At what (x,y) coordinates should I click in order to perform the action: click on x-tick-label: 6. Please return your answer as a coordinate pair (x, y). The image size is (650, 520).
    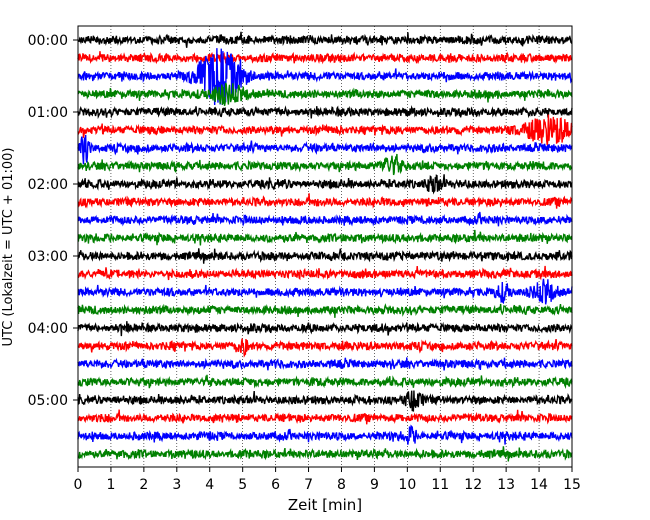
    Looking at the image, I should click on (275, 485).